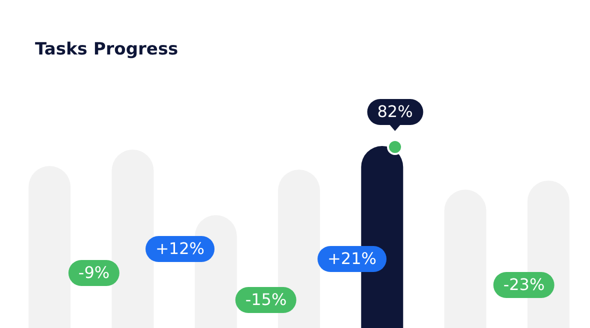  Describe the element at coordinates (94, 273) in the screenshot. I see `annotation: -9%` at that location.